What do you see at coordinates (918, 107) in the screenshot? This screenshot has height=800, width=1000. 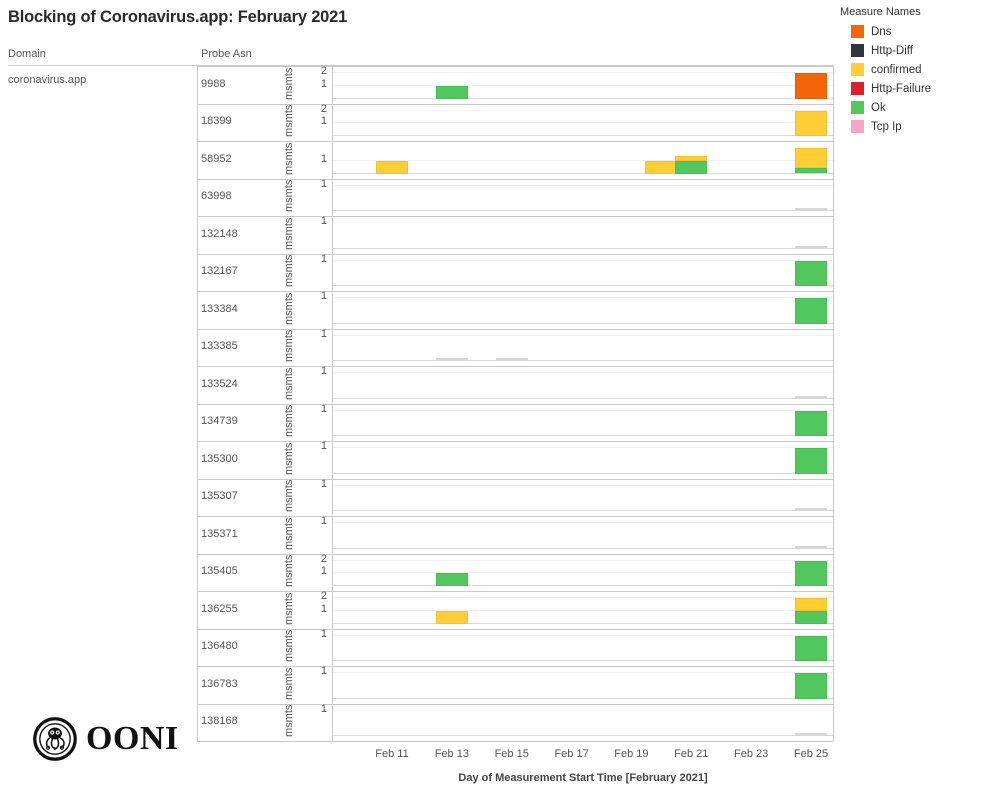 I see `legend-item: Ok` at bounding box center [918, 107].